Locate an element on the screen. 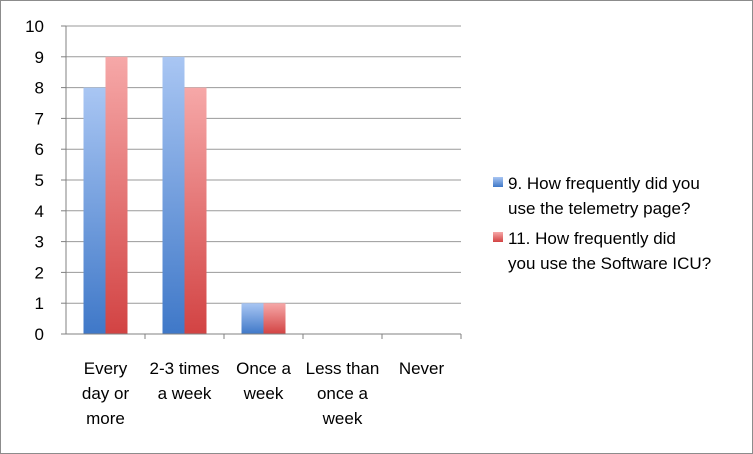 The image size is (753, 454). y-tick-label: 1 is located at coordinates (39, 303).